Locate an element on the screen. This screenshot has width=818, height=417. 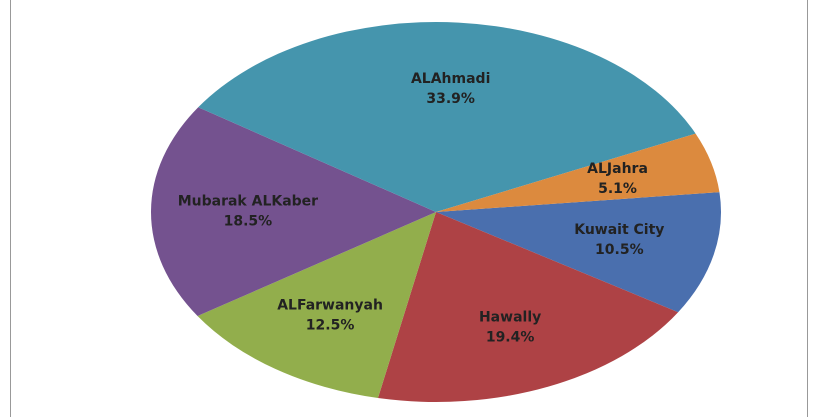
slice-label: ALFarwanyah is located at coordinates (330, 306).